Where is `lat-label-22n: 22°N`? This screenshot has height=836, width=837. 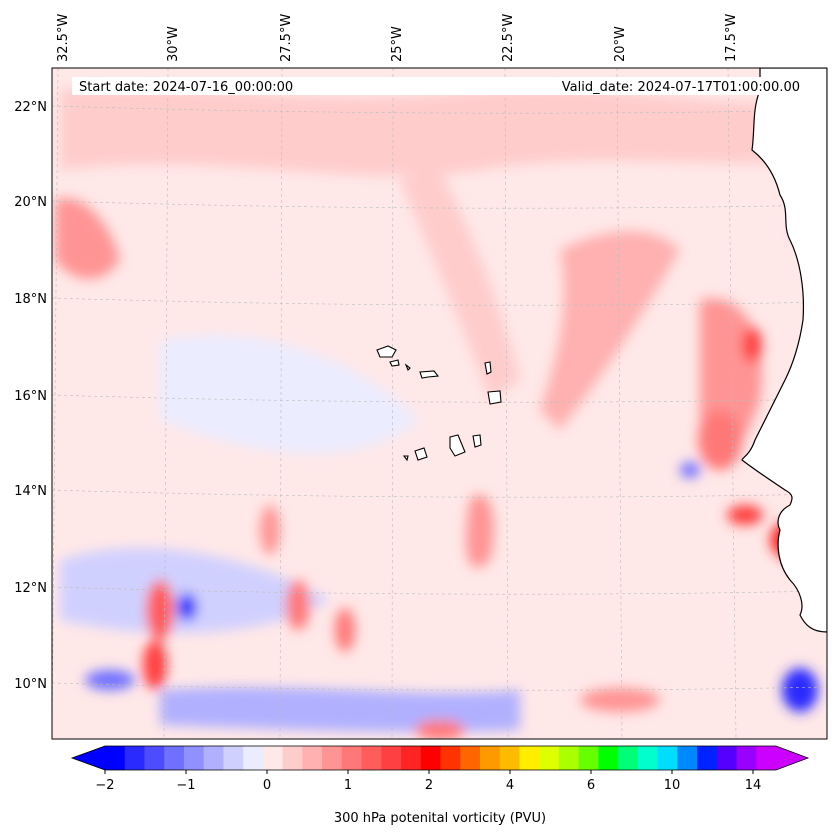
lat-label-22n: 22°N is located at coordinates (30, 107).